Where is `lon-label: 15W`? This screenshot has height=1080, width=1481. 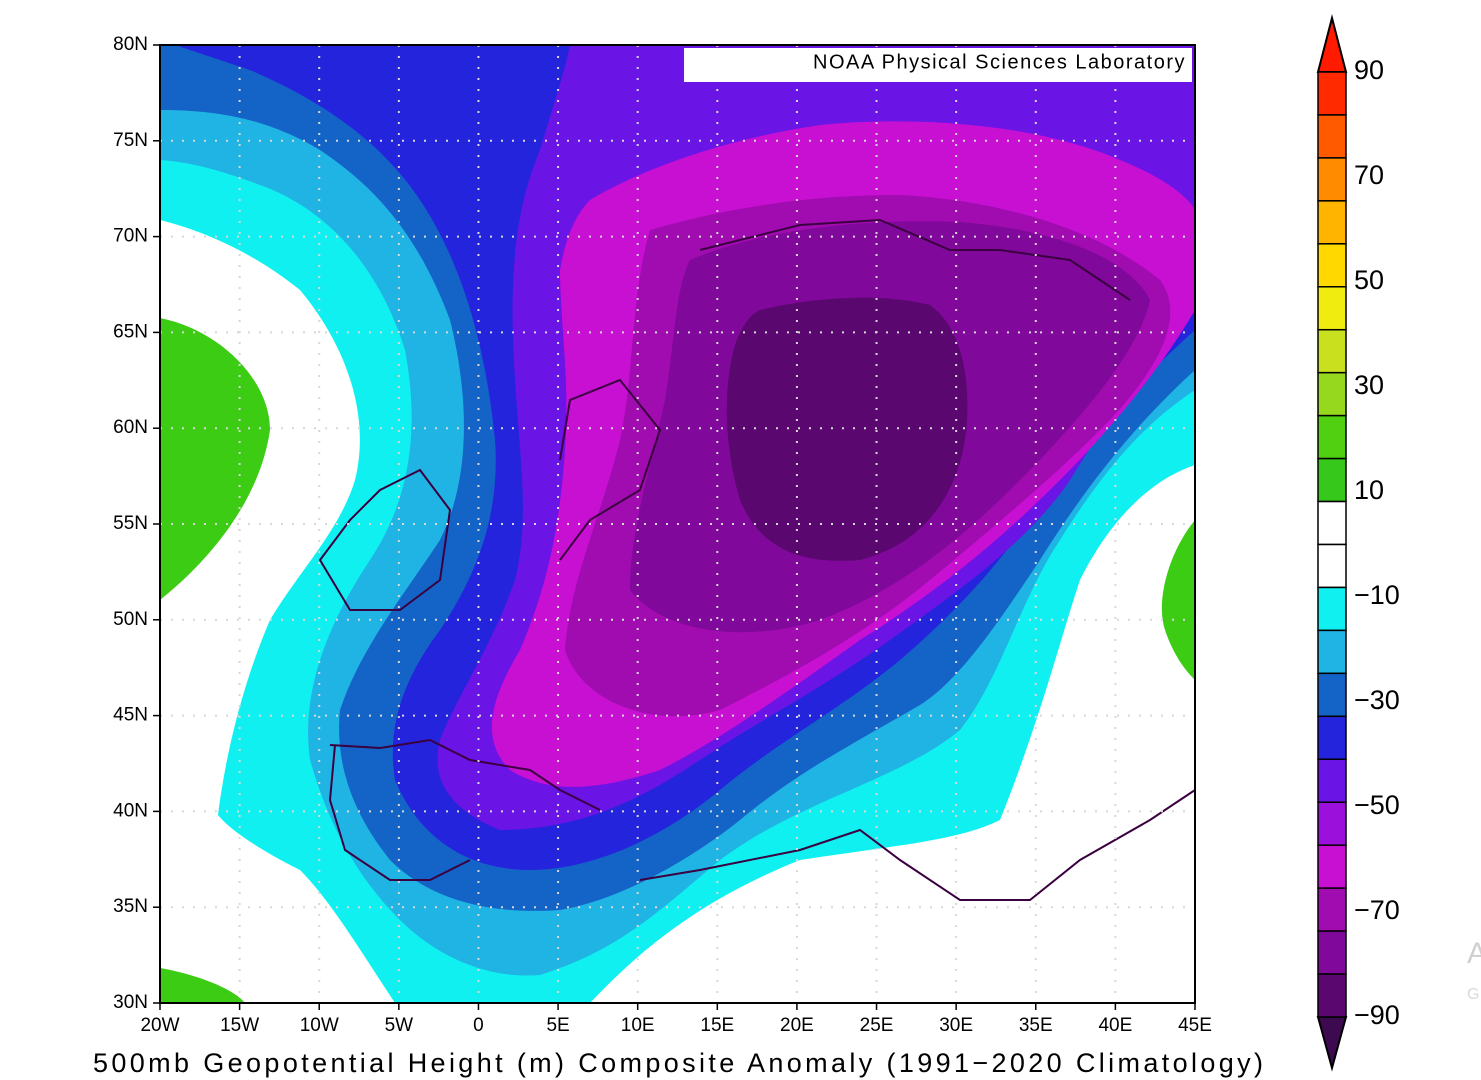
lon-label: 15W is located at coordinates (239, 1025).